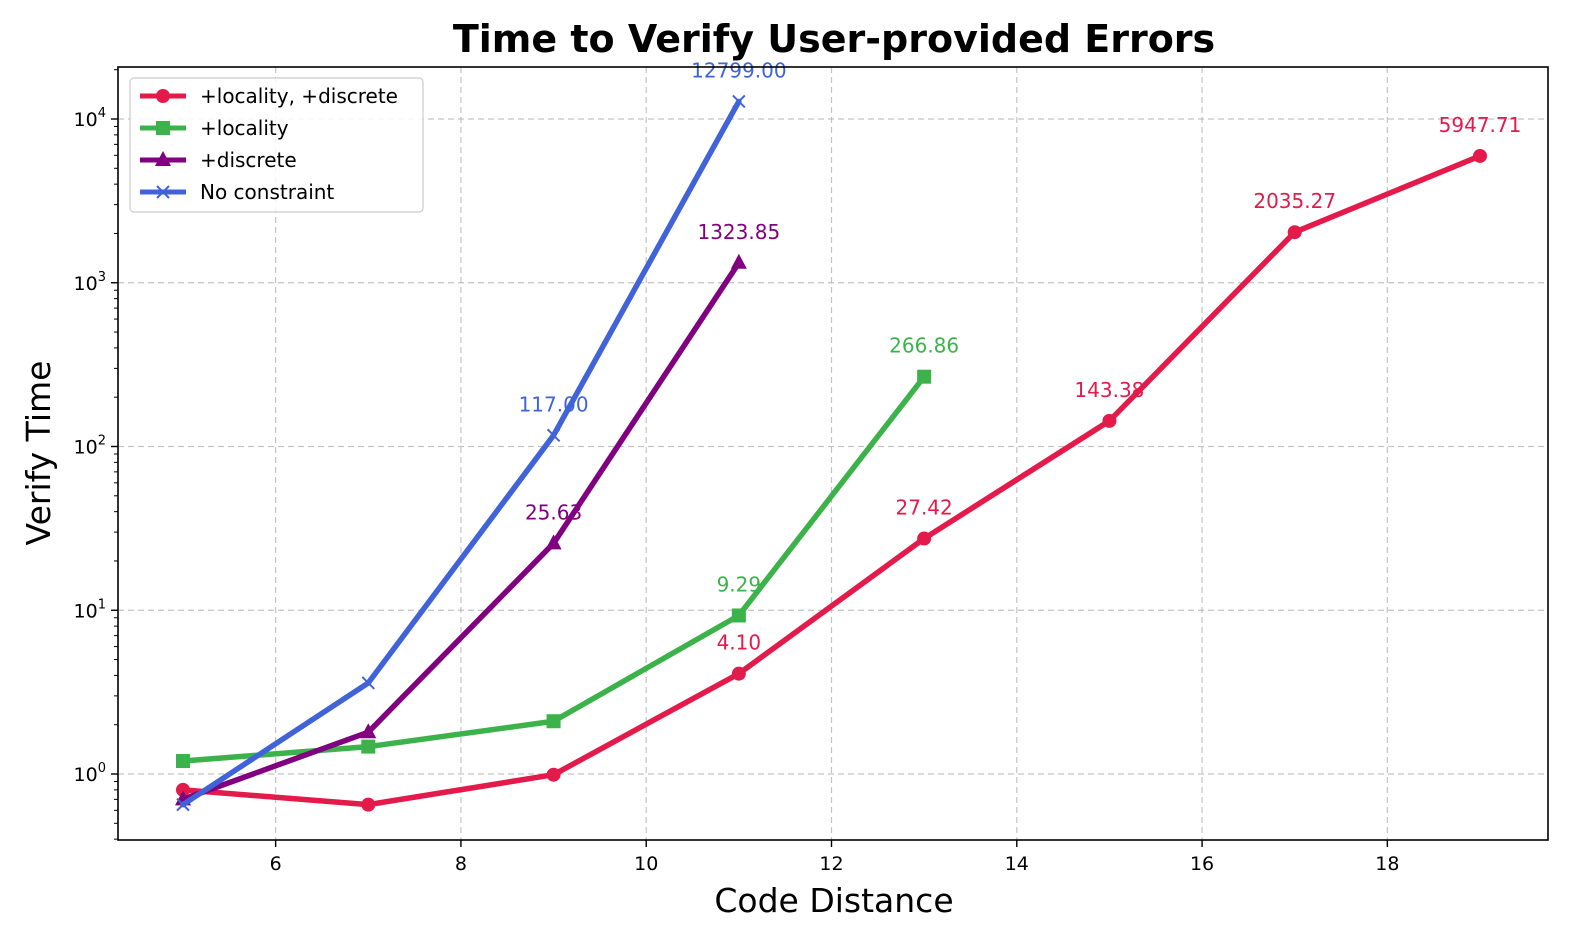 The height and width of the screenshot is (947, 1578). I want to click on x-tick-label: 10, so click(646, 864).